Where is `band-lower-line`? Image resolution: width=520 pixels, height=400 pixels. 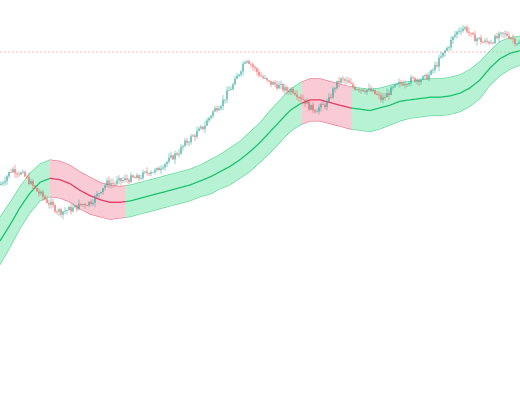 band-lower-line is located at coordinates (25, 230).